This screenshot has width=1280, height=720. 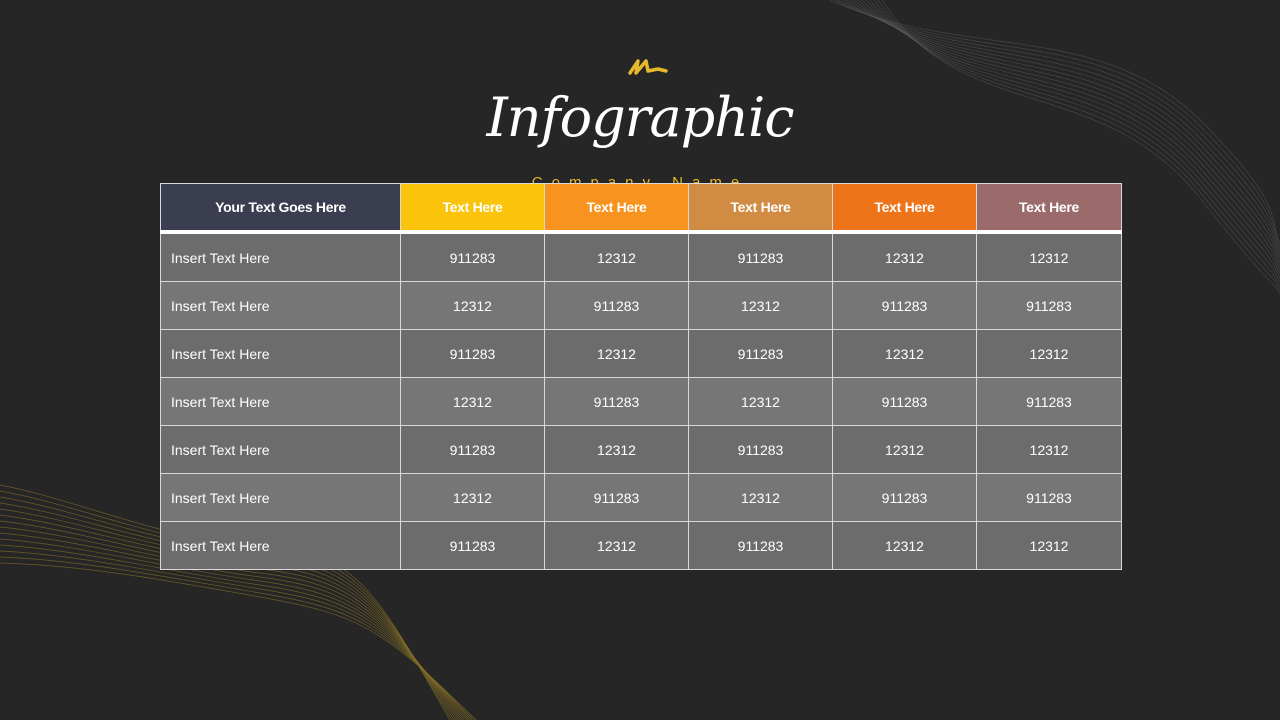 I want to click on page-title: Infographic, so click(x=640, y=117).